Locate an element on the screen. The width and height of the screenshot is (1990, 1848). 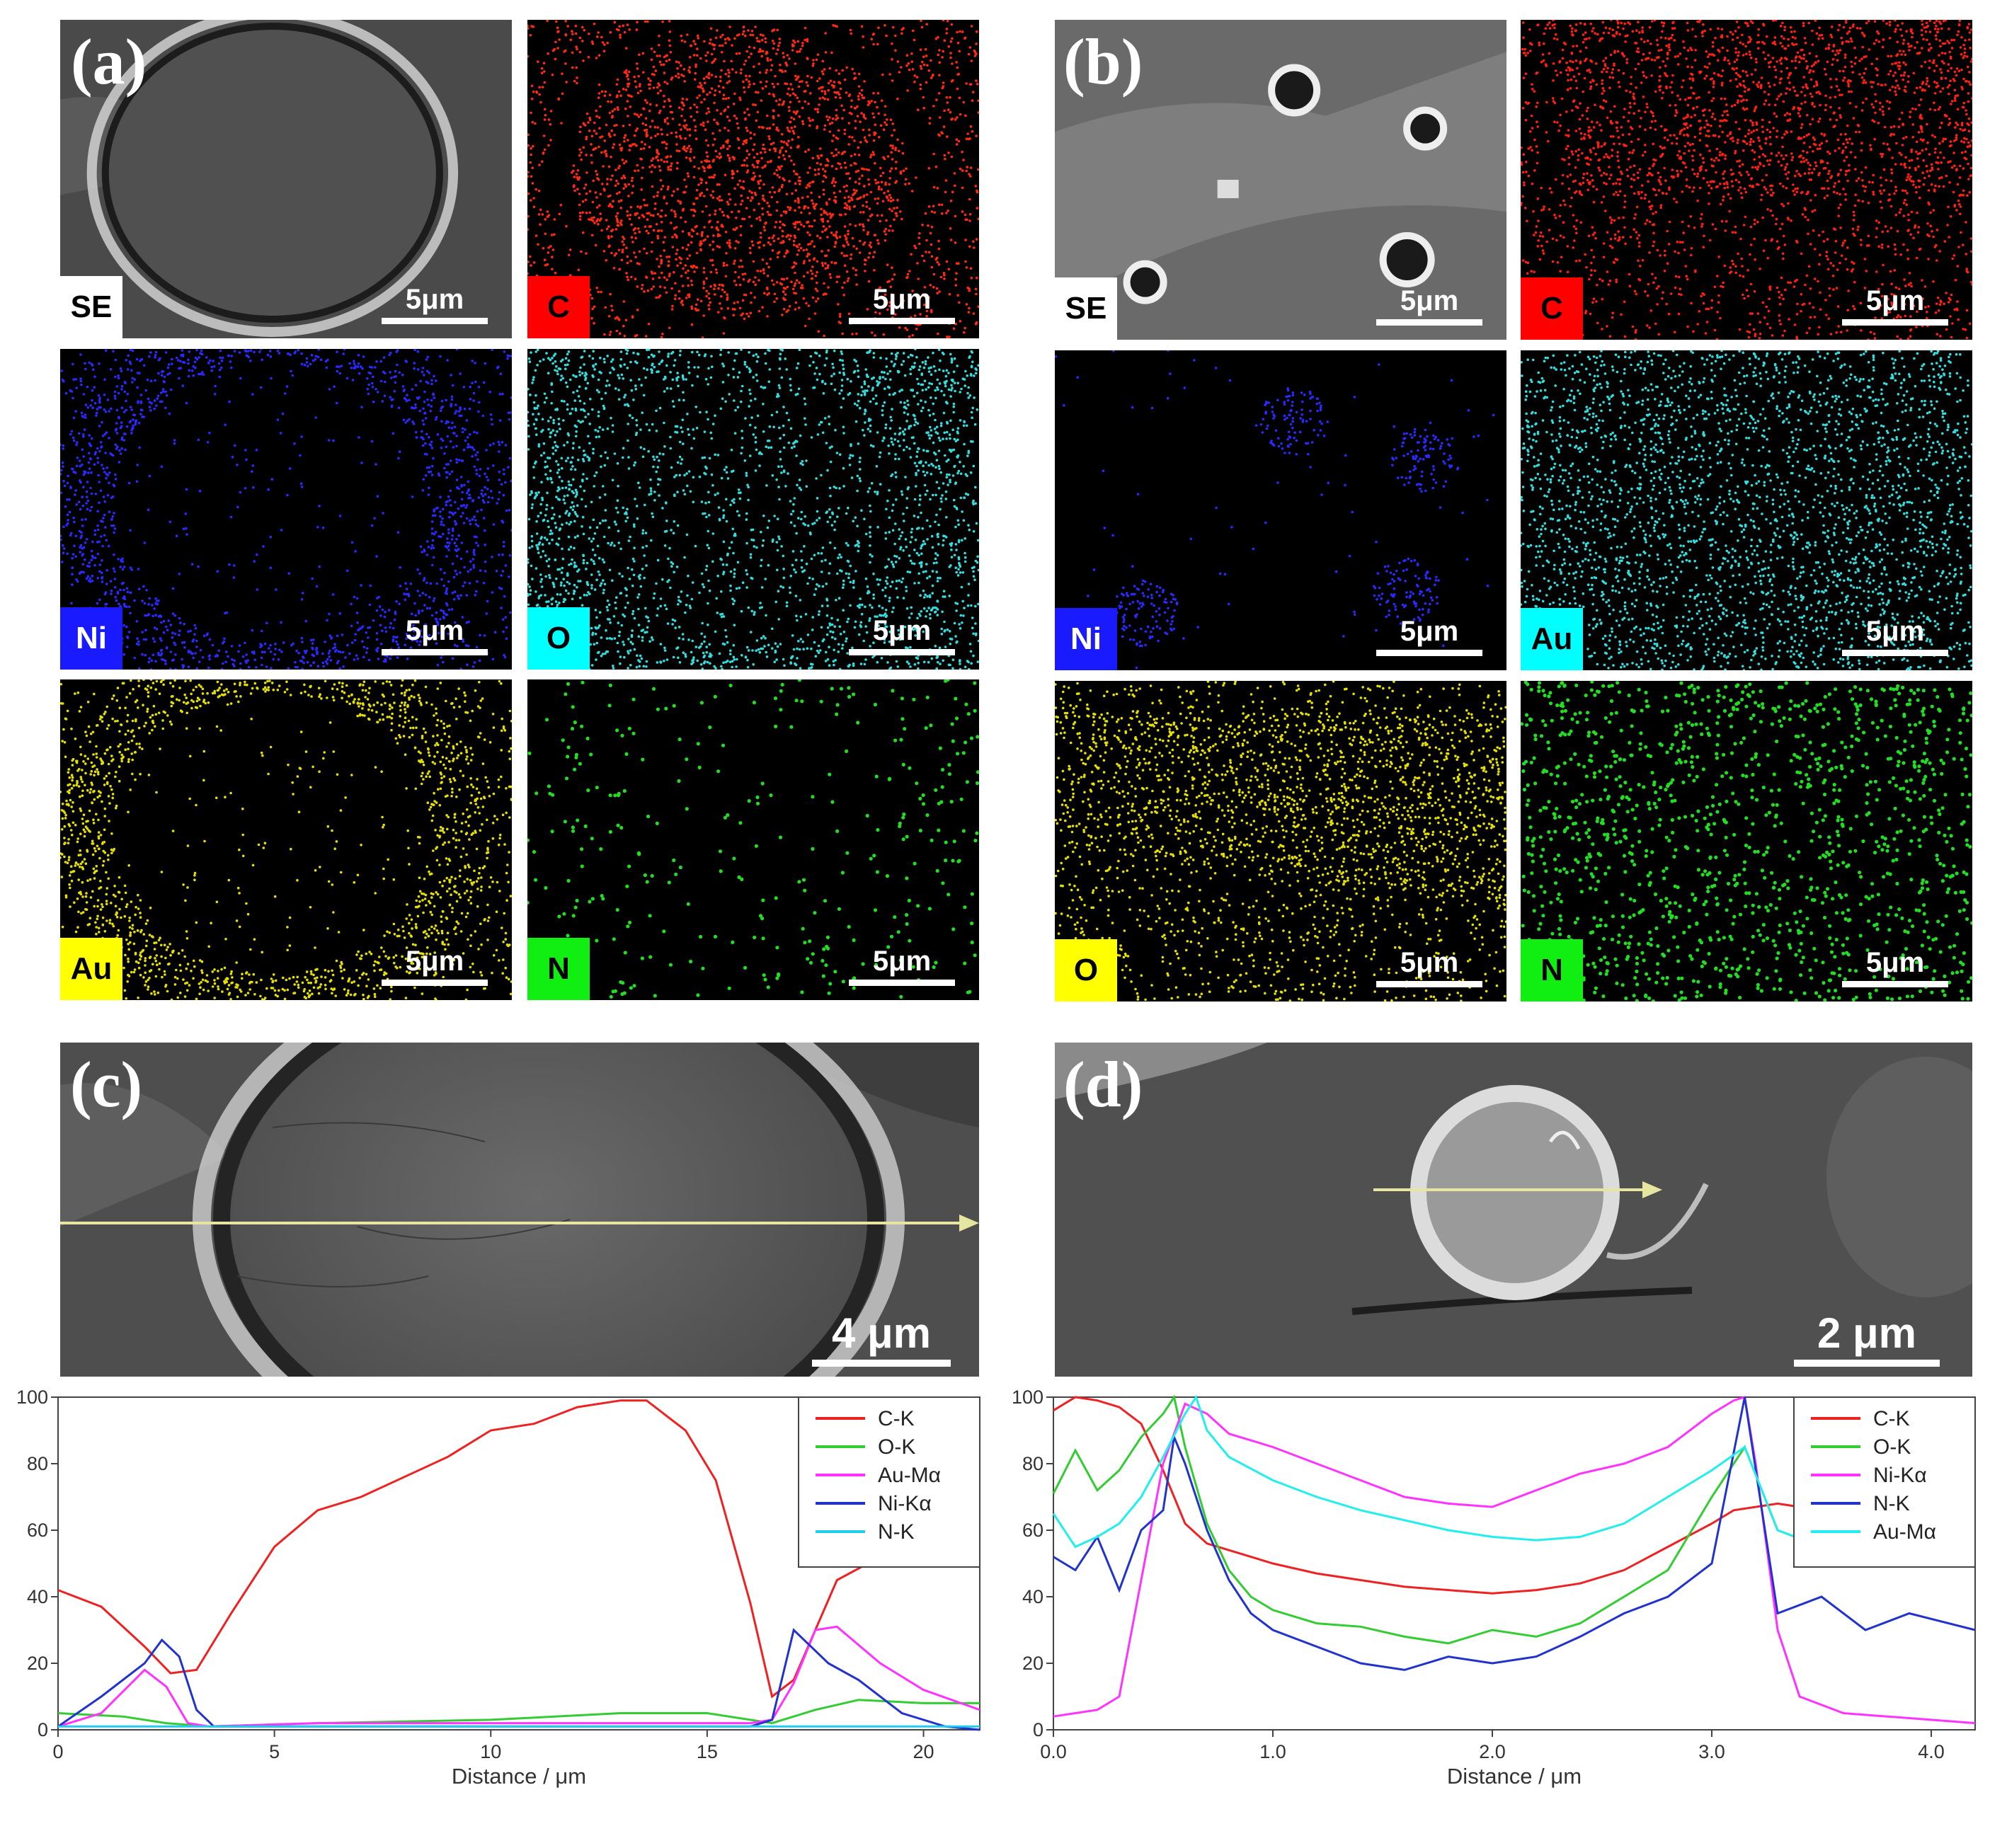
x-tick-label: 15 is located at coordinates (707, 1751).